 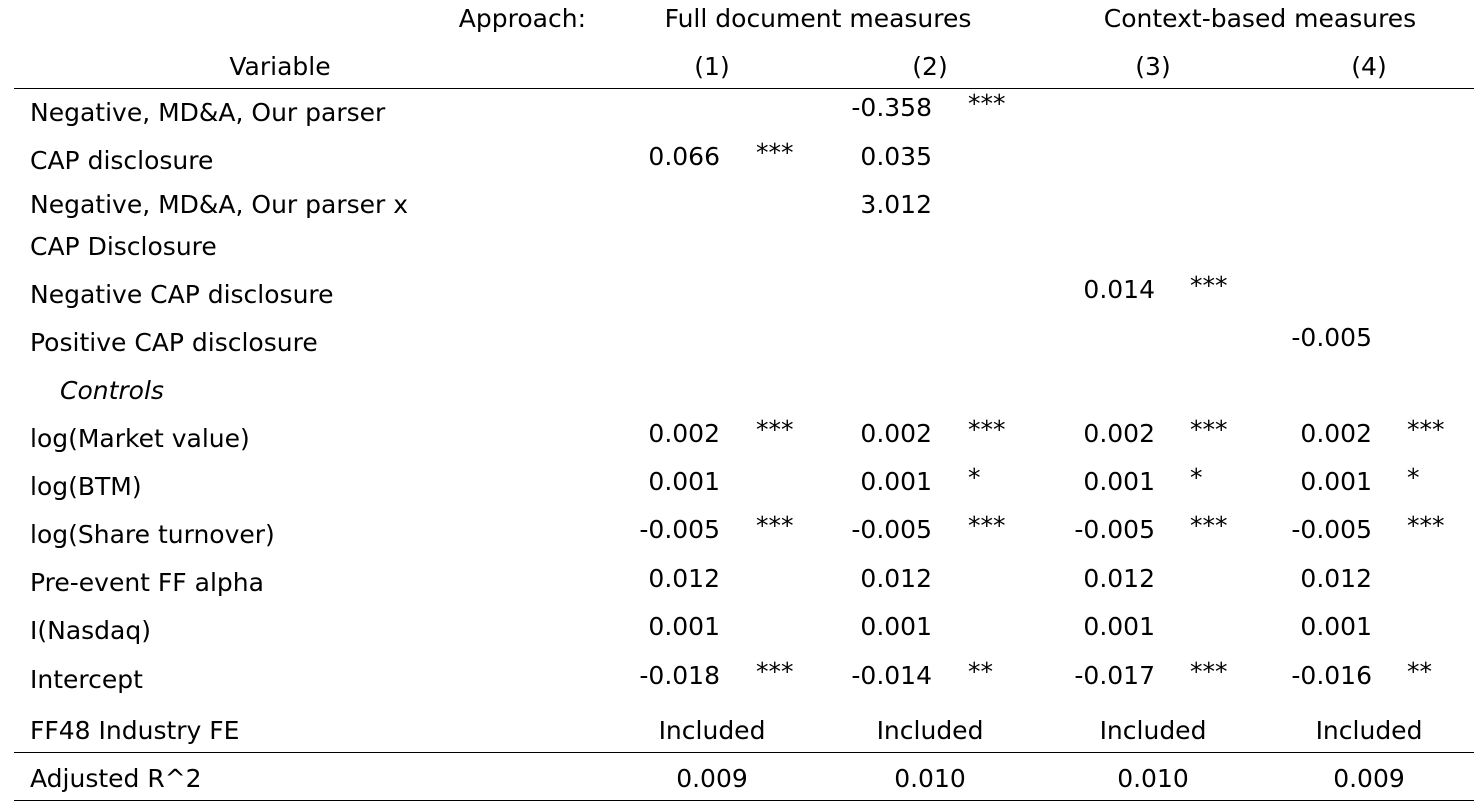 I want to click on row-label: Controls, so click(x=112, y=390).